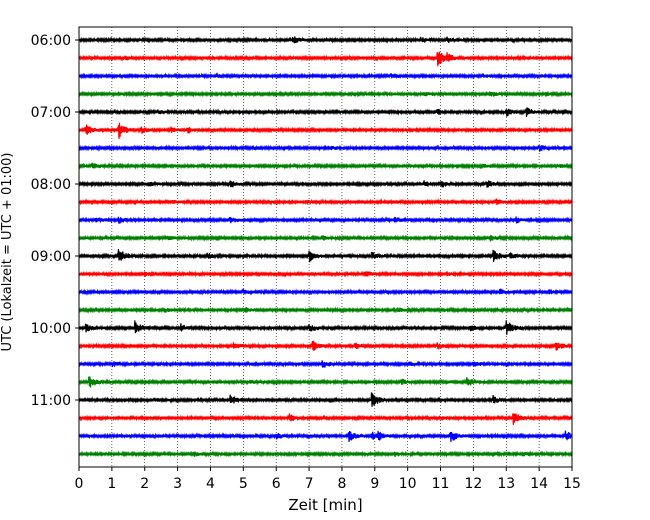 The height and width of the screenshot is (520, 650). What do you see at coordinates (539, 484) in the screenshot?
I see `x-tick-label: 14` at bounding box center [539, 484].